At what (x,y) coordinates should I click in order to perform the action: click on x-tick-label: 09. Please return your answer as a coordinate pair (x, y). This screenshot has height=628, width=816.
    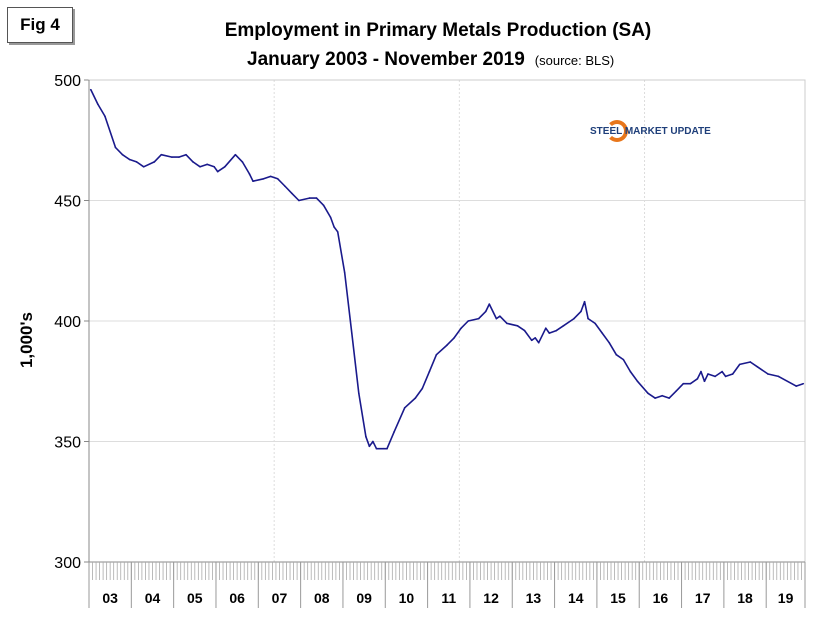
    Looking at the image, I should click on (364, 598).